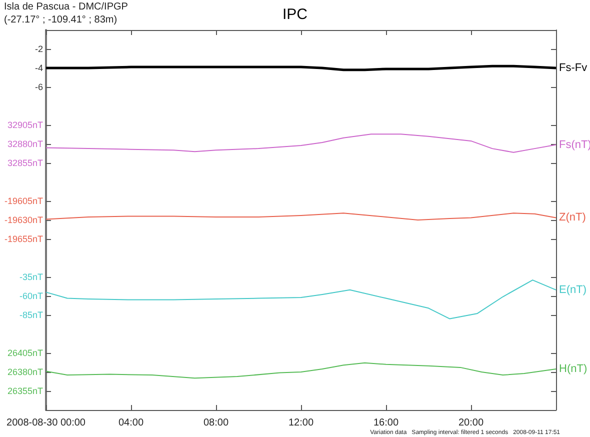 Image resolution: width=590 pixels, height=437 pixels. Describe the element at coordinates (573, 368) in the screenshot. I see `series-label: H(nT)` at that location.